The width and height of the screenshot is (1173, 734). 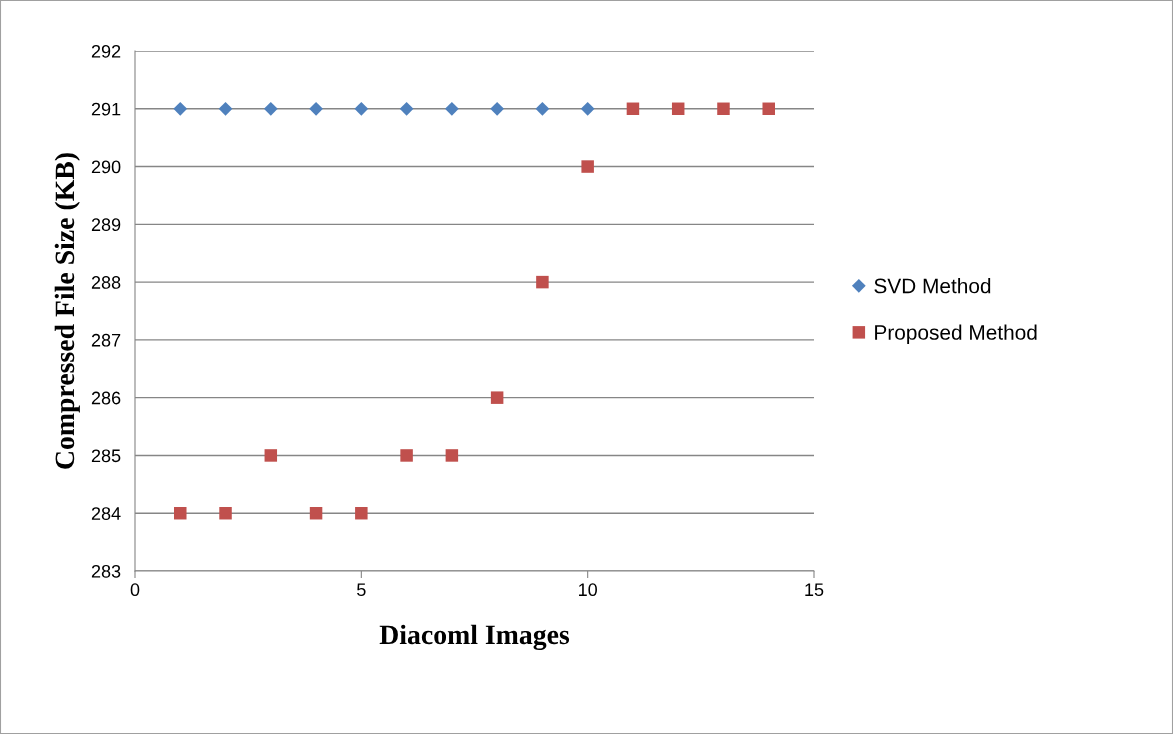 What do you see at coordinates (135, 590) in the screenshot?
I see `x-tick-label: 0` at bounding box center [135, 590].